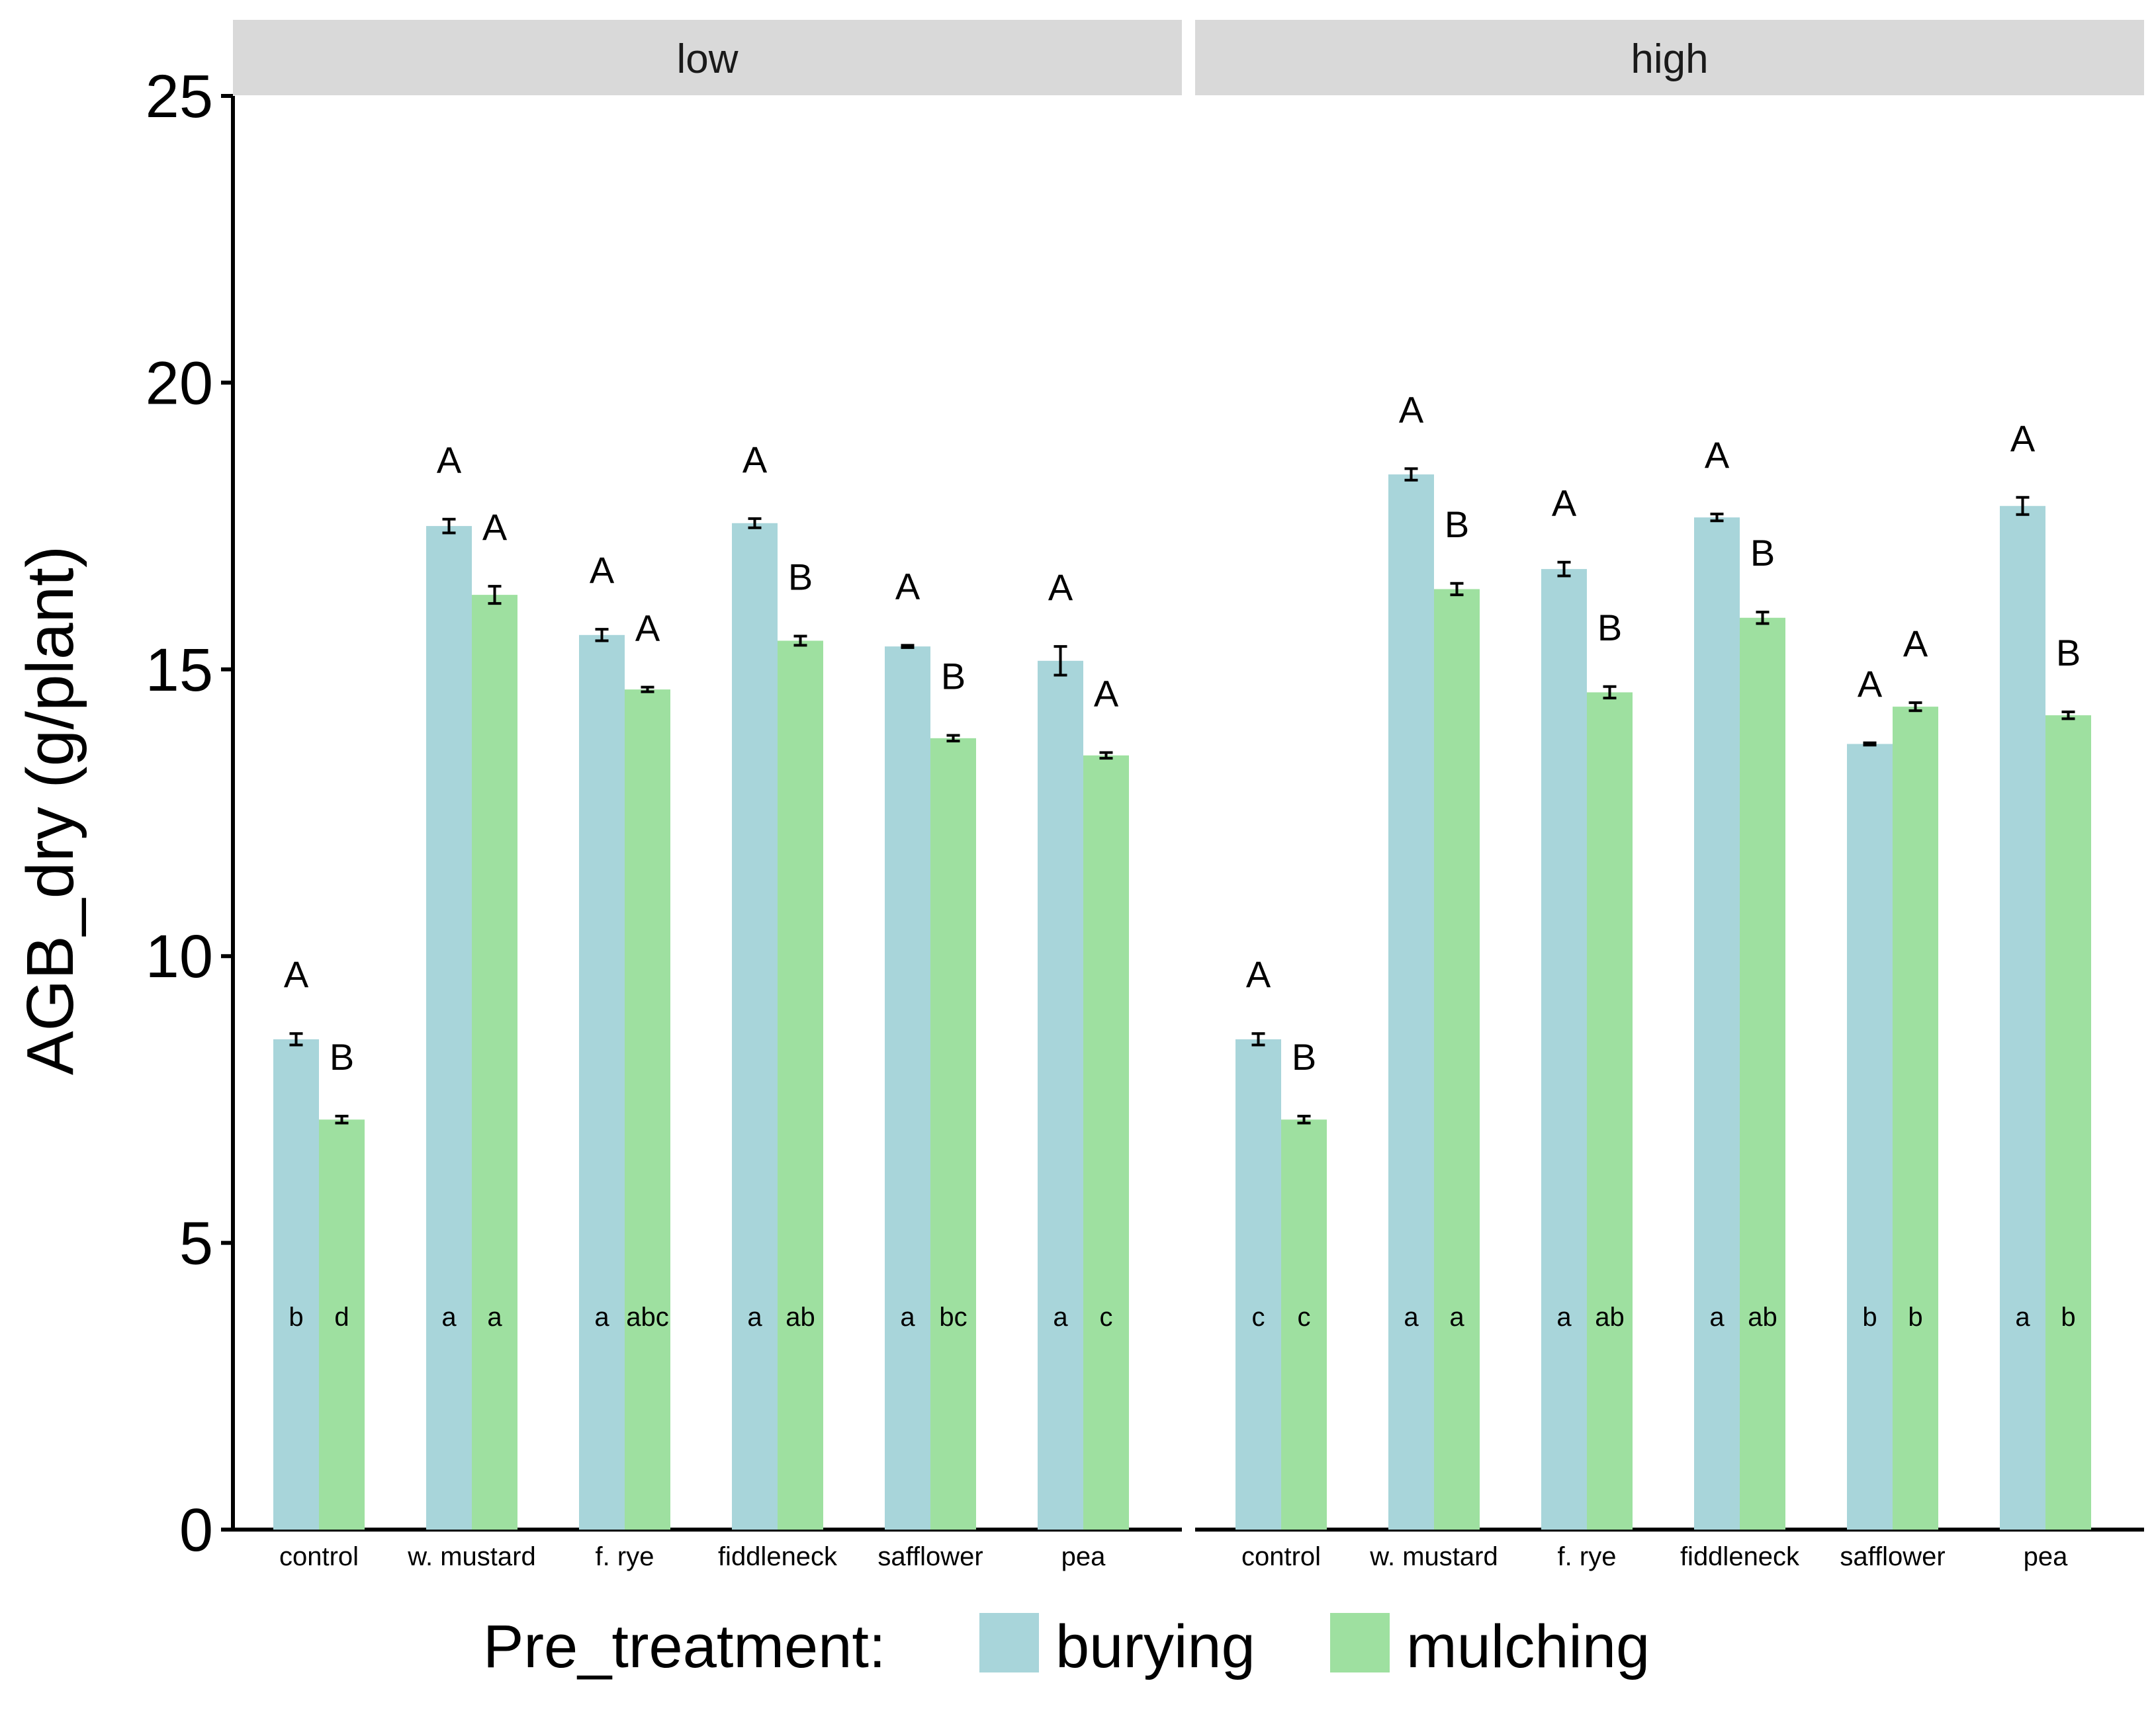 The height and width of the screenshot is (1736, 2154). What do you see at coordinates (1155, 1646) in the screenshot?
I see `legend-label: burying` at bounding box center [1155, 1646].